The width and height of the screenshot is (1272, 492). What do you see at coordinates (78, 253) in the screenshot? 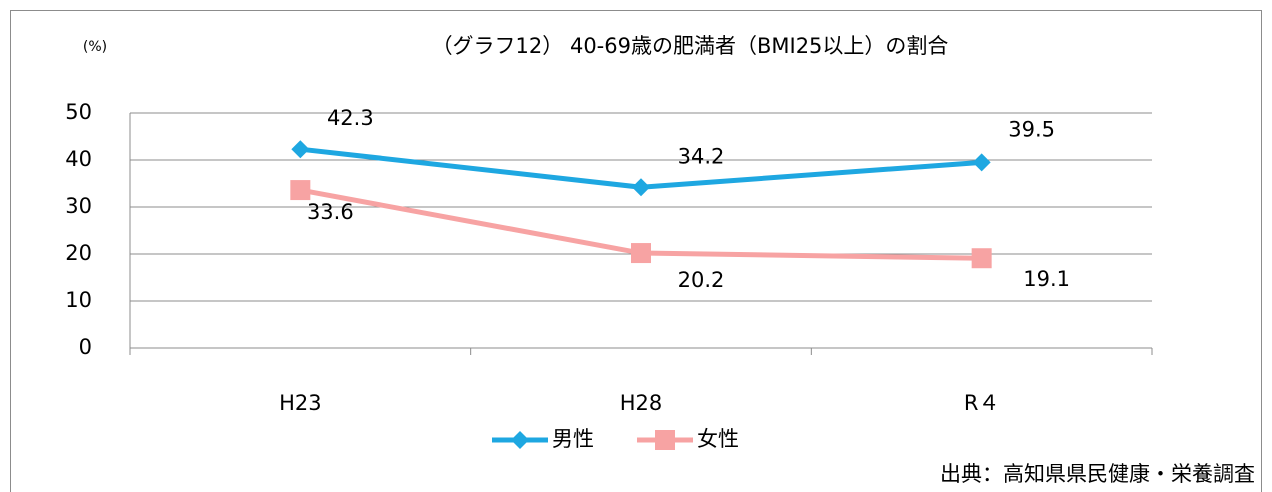
I see `y-tick-label: 20` at bounding box center [78, 253].